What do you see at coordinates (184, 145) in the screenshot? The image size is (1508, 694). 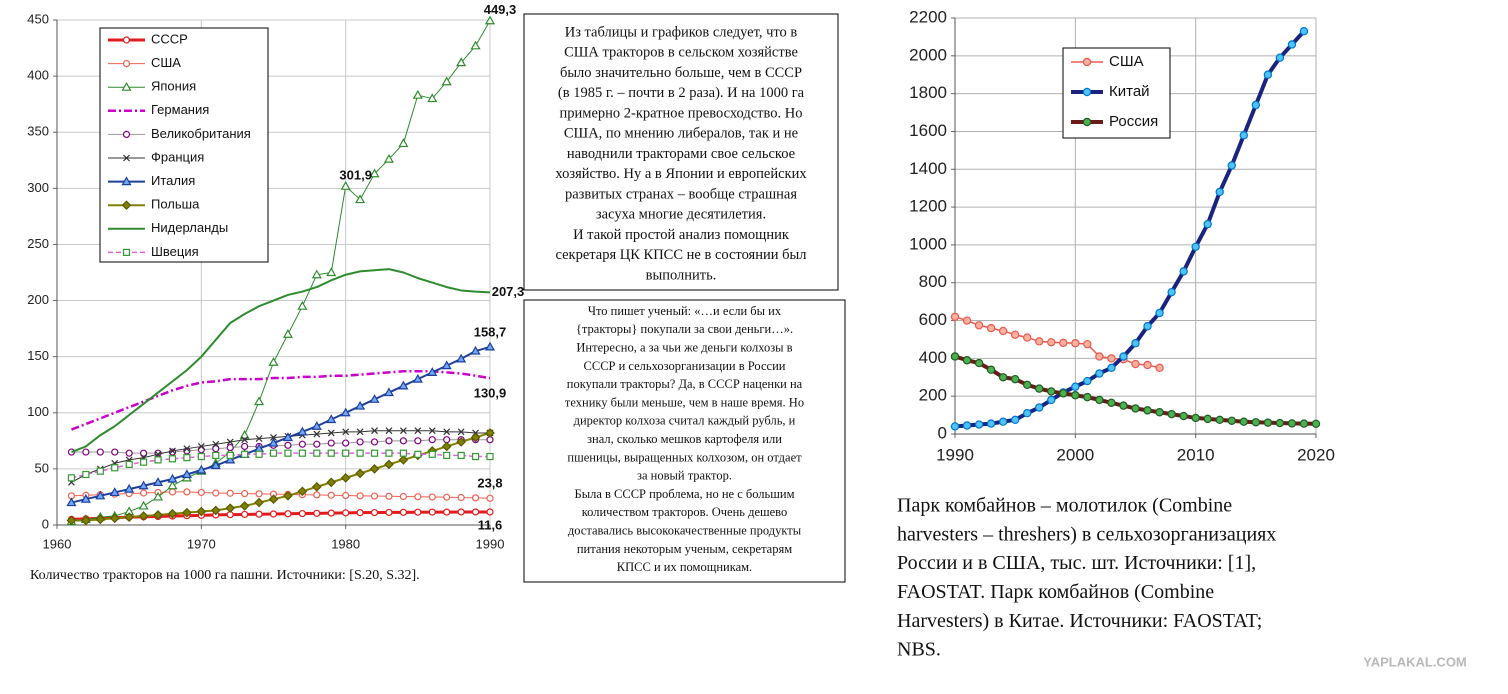 I see `legend-box` at bounding box center [184, 145].